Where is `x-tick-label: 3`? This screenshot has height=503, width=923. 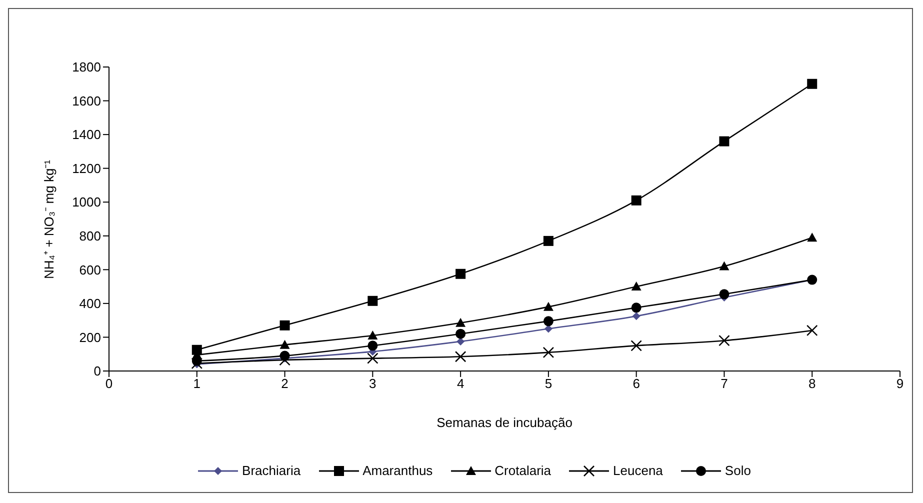 x-tick-label: 3 is located at coordinates (372, 384).